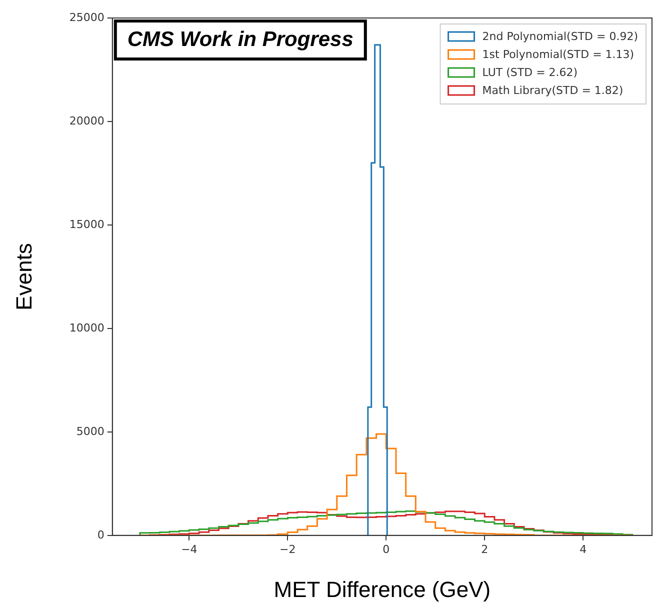  What do you see at coordinates (86, 121) in the screenshot?
I see `y-tick-label: 20000` at bounding box center [86, 121].